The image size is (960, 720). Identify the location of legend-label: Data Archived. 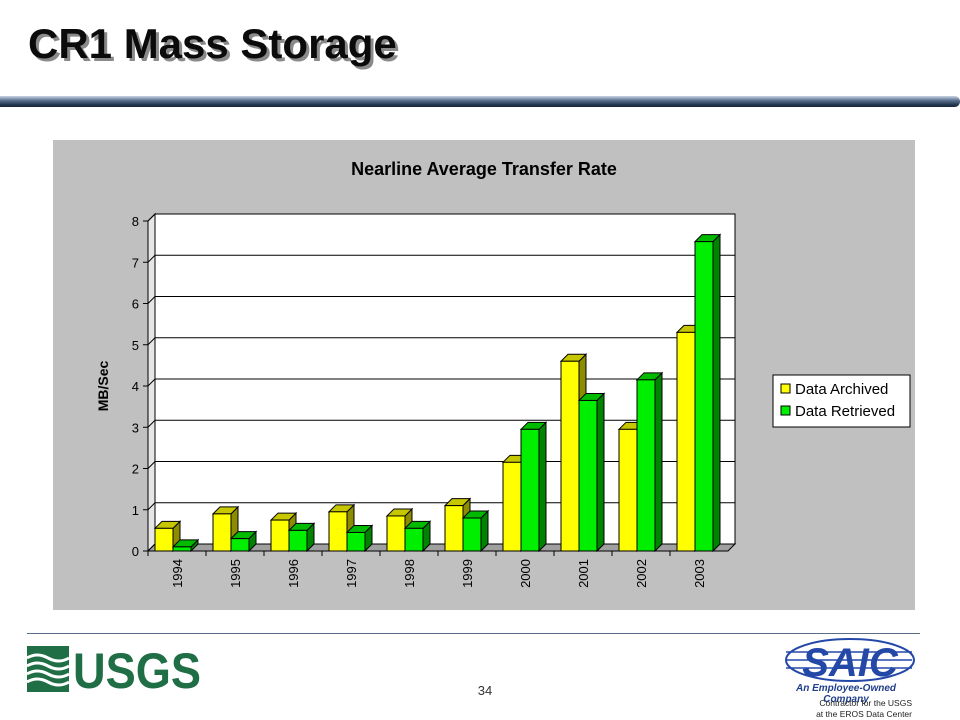
(841, 389).